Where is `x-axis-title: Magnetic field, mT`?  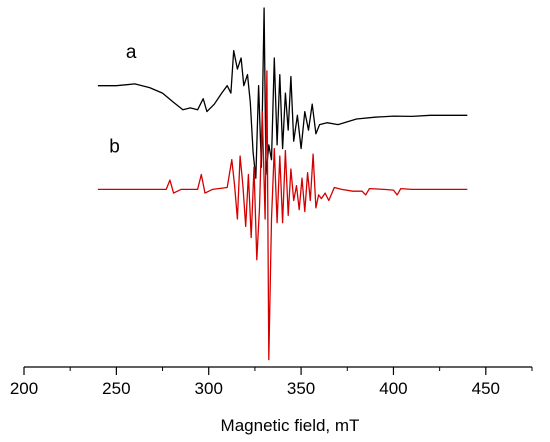
x-axis-title: Magnetic field, mT is located at coordinates (290, 425).